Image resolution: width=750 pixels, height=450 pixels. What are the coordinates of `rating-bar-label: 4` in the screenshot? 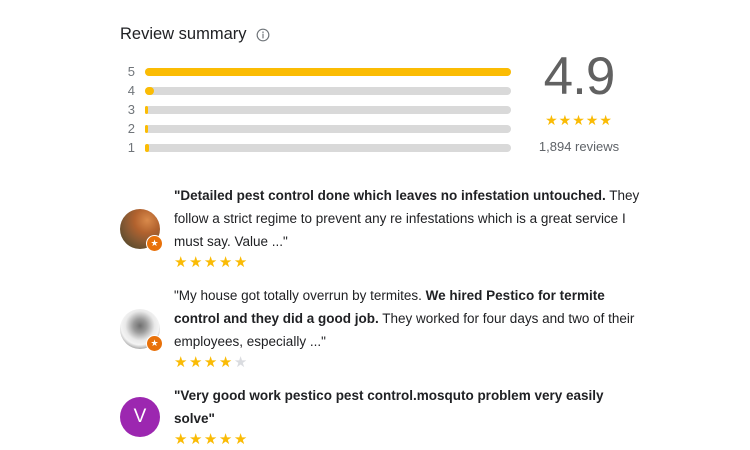 It's located at (131, 90).